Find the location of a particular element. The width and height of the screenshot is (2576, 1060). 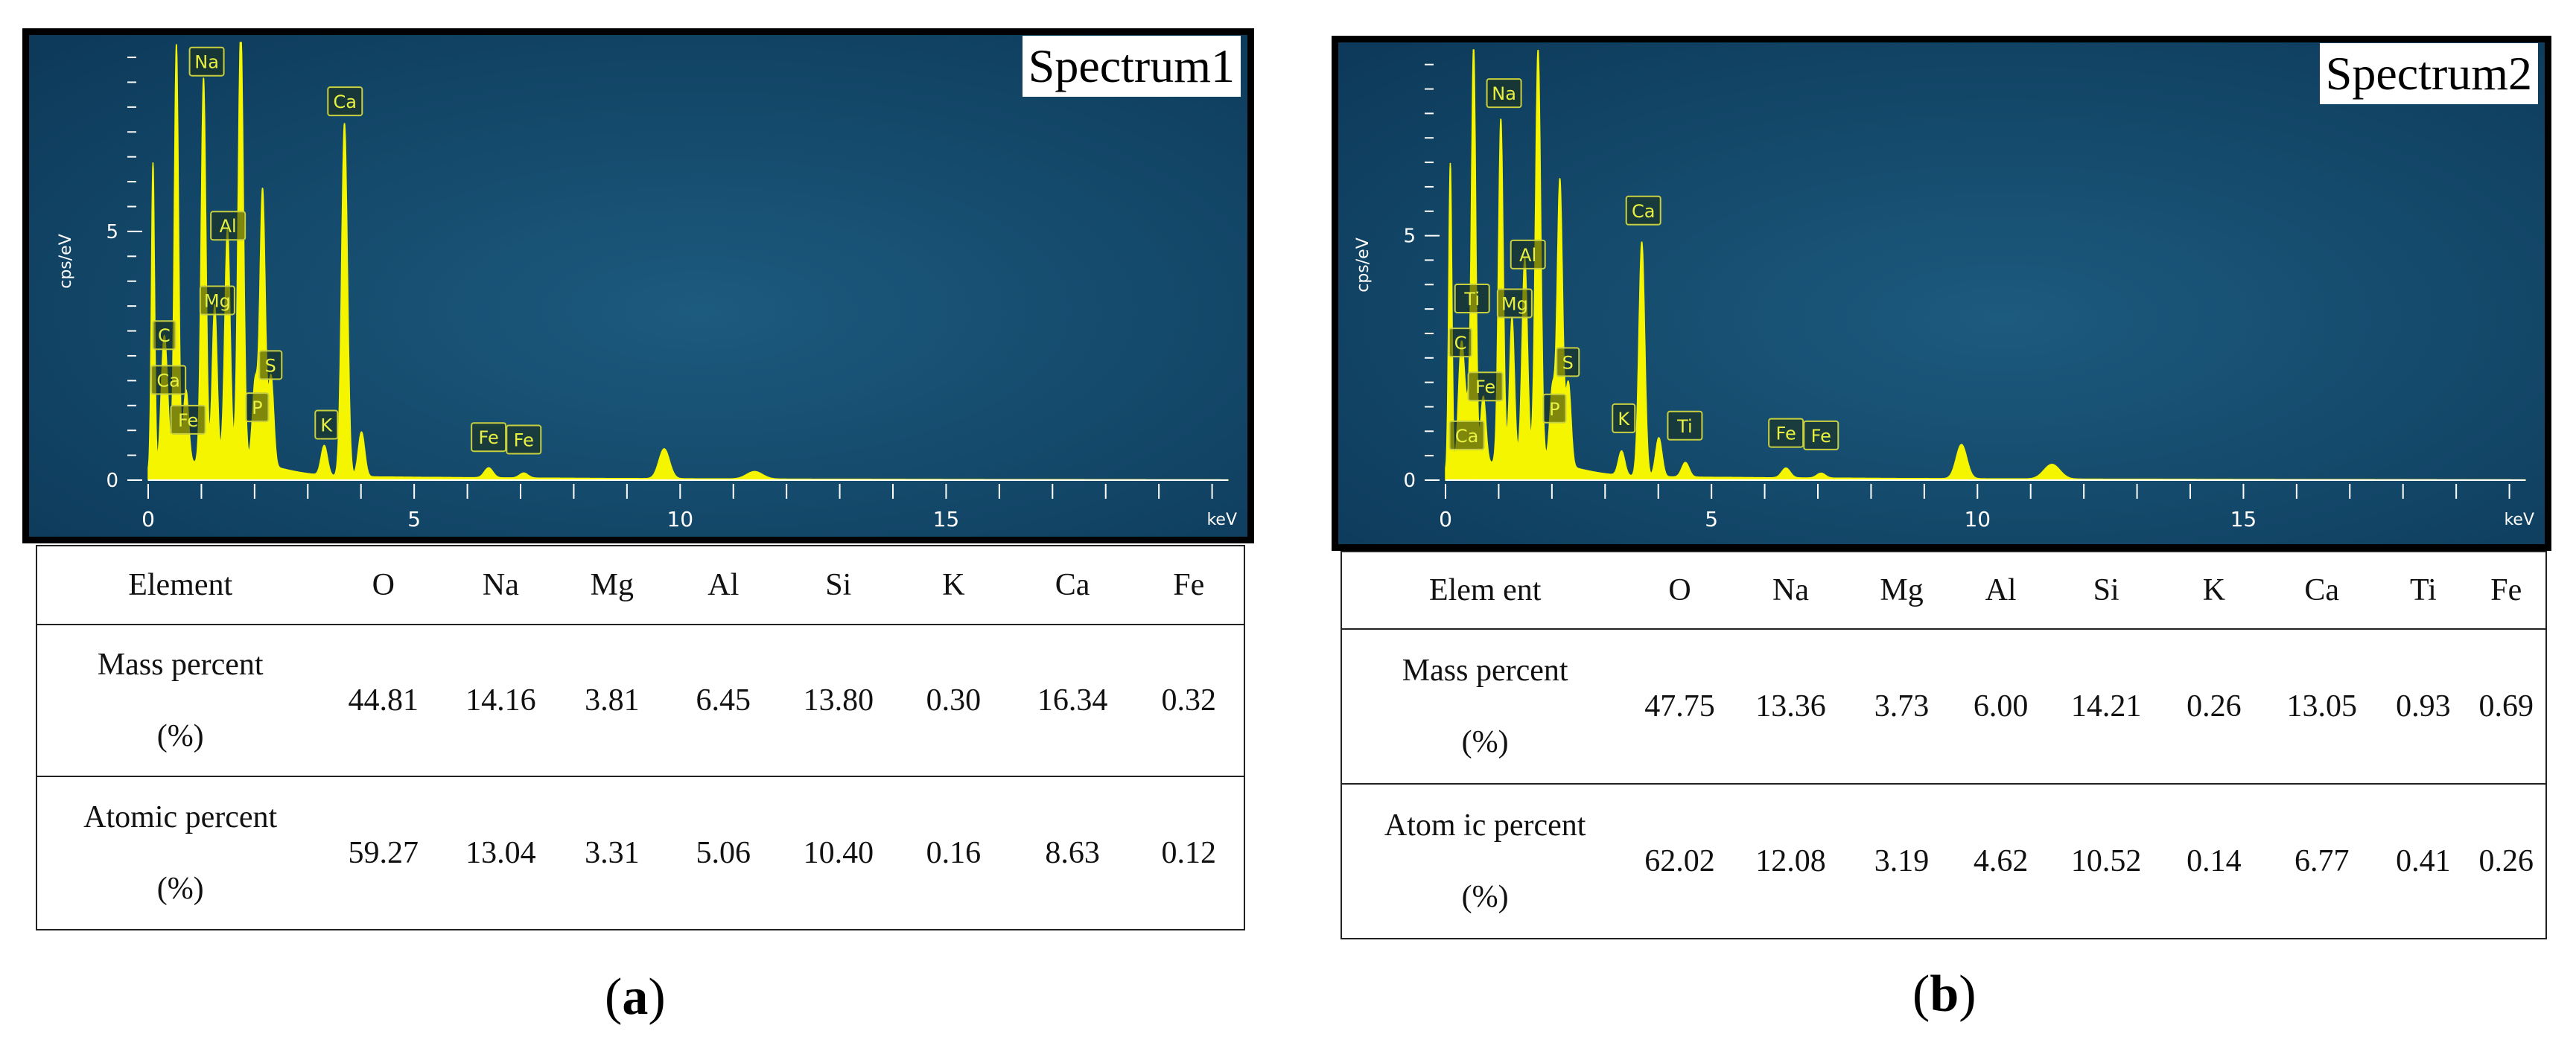

table-cell: 0.93 is located at coordinates (2423, 706).